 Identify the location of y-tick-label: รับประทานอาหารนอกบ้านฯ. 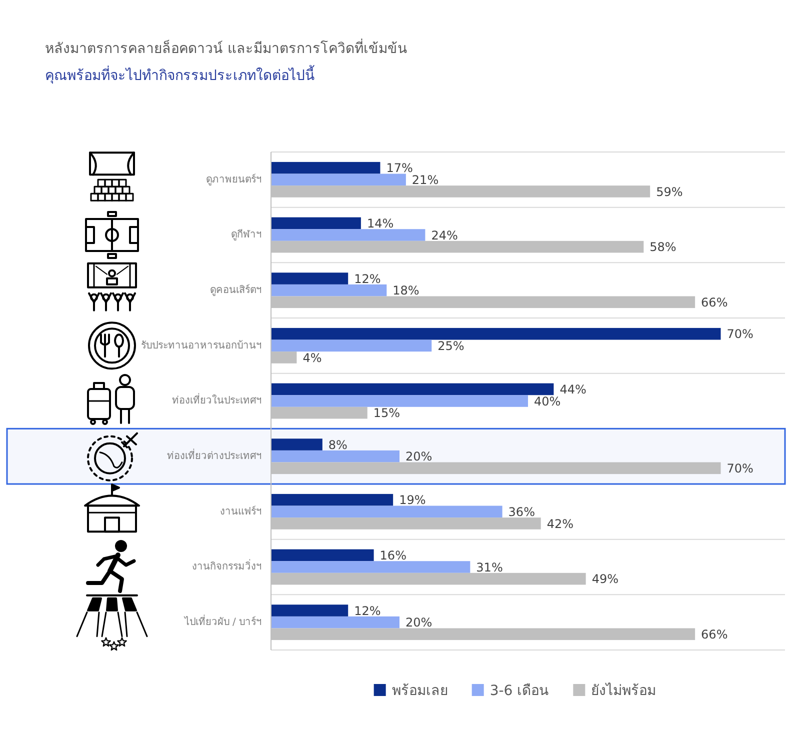
(201, 345).